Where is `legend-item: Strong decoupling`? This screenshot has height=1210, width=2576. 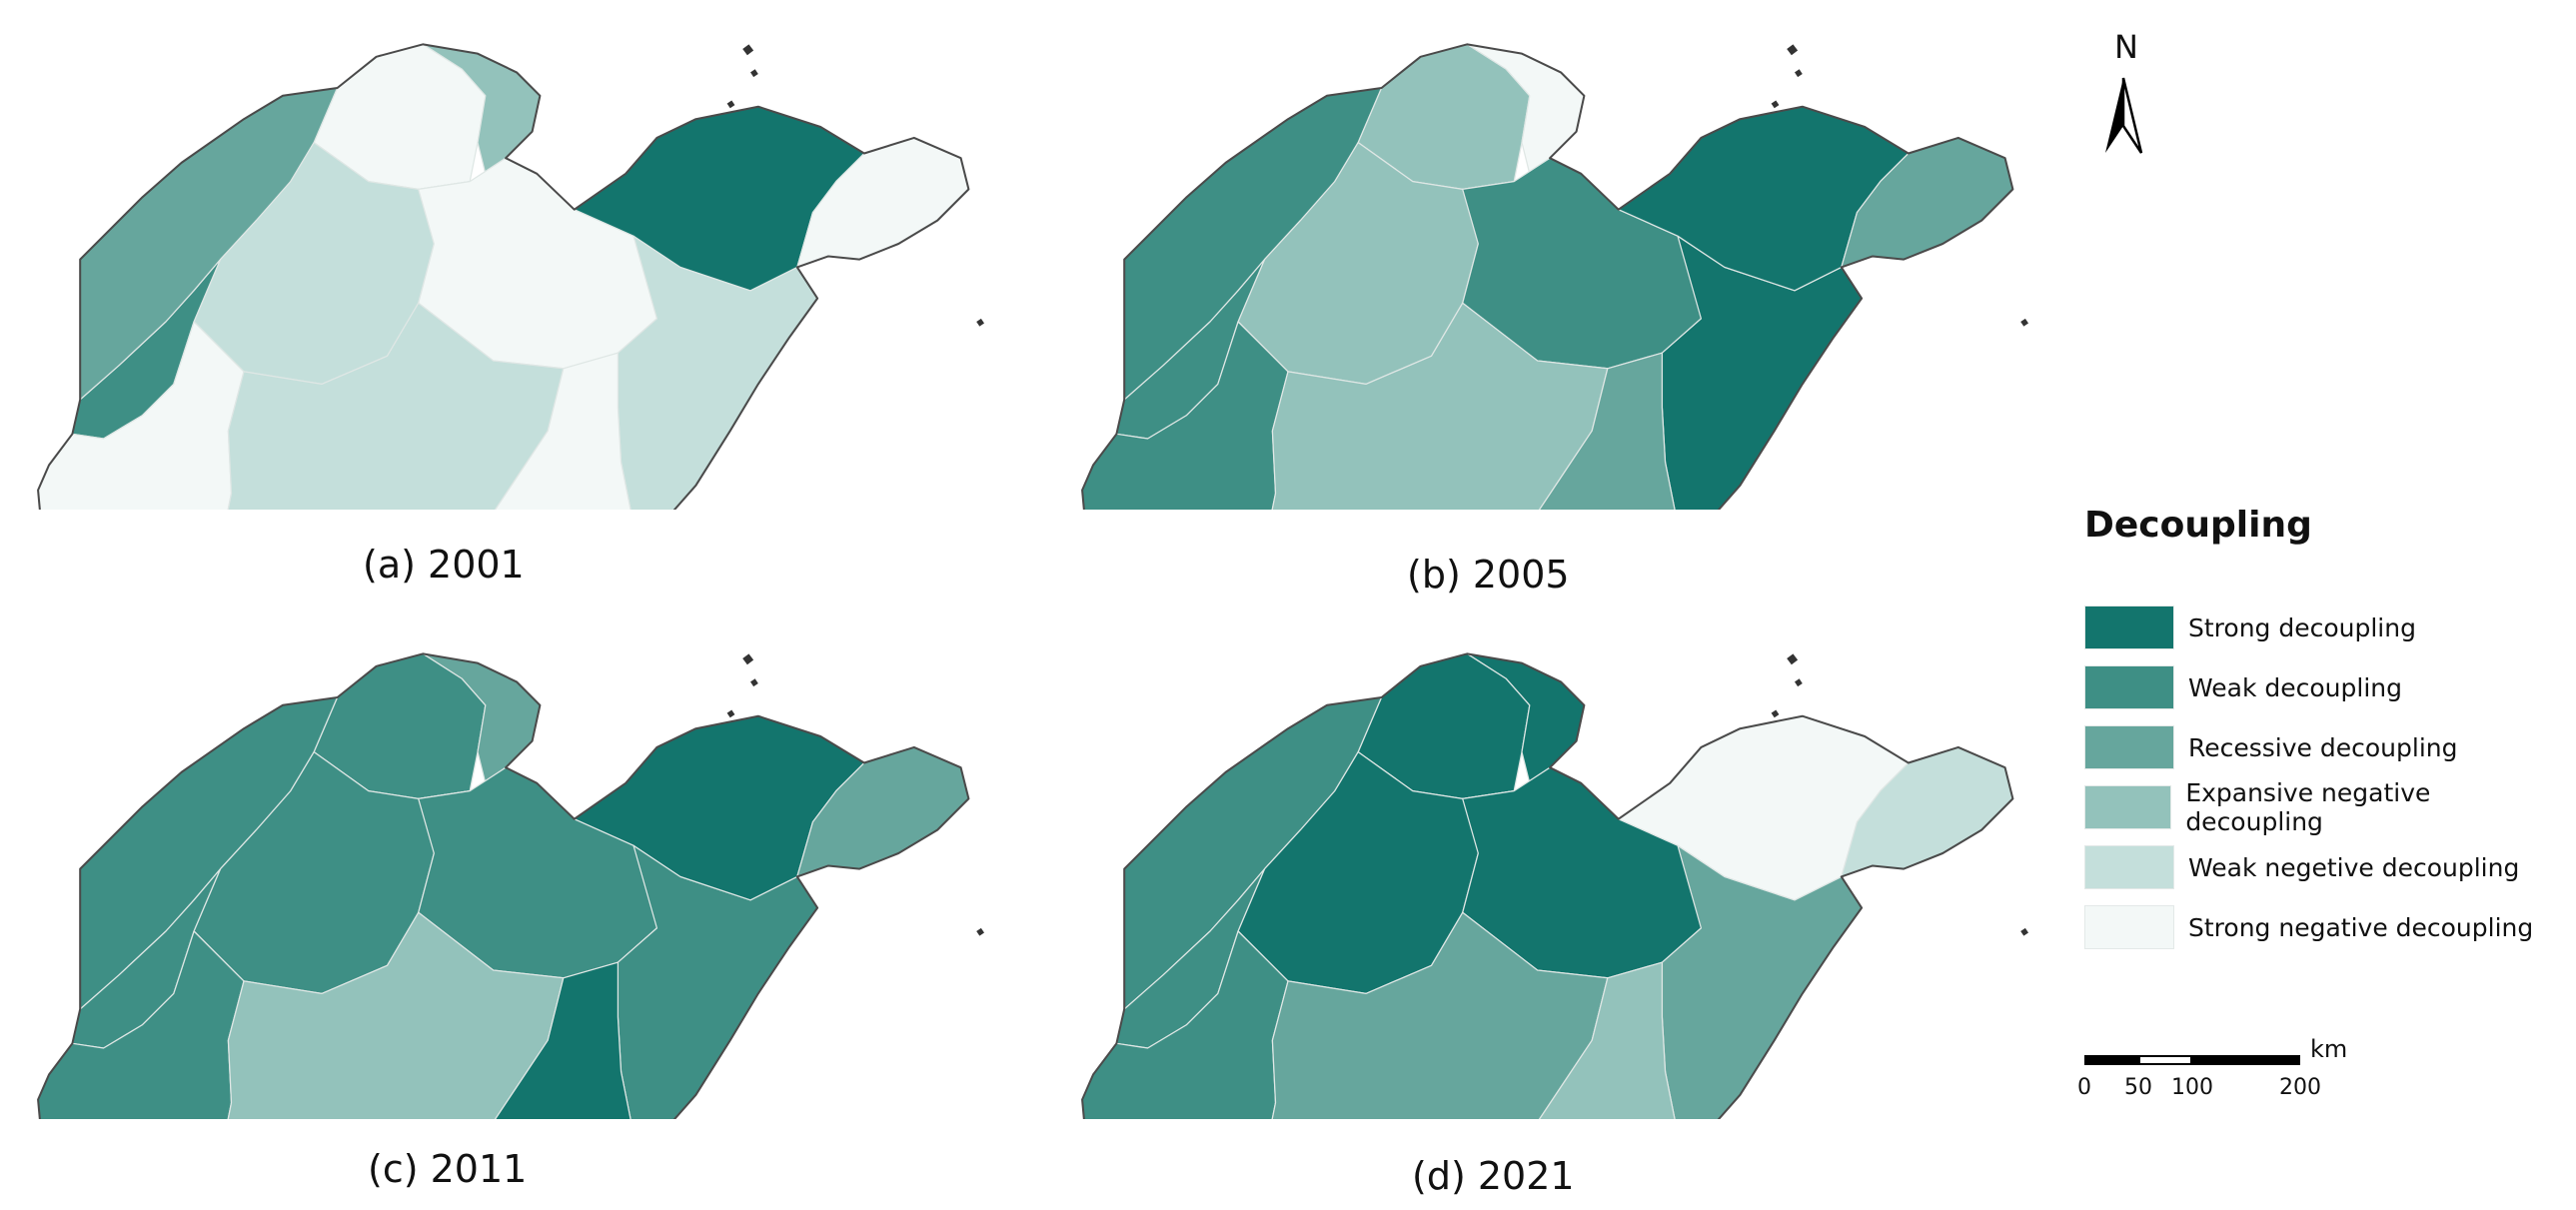 legend-item: Strong decoupling is located at coordinates (2324, 627).